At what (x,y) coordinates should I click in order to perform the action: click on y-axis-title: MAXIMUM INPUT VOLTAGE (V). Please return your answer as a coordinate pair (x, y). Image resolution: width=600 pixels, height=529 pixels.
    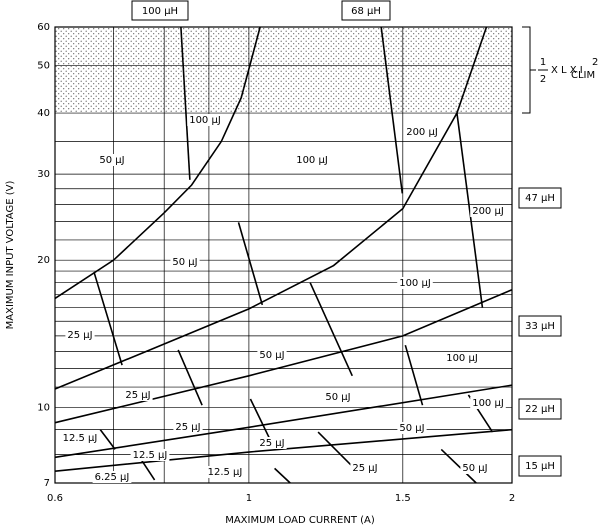
    Looking at the image, I should click on (10, 255).